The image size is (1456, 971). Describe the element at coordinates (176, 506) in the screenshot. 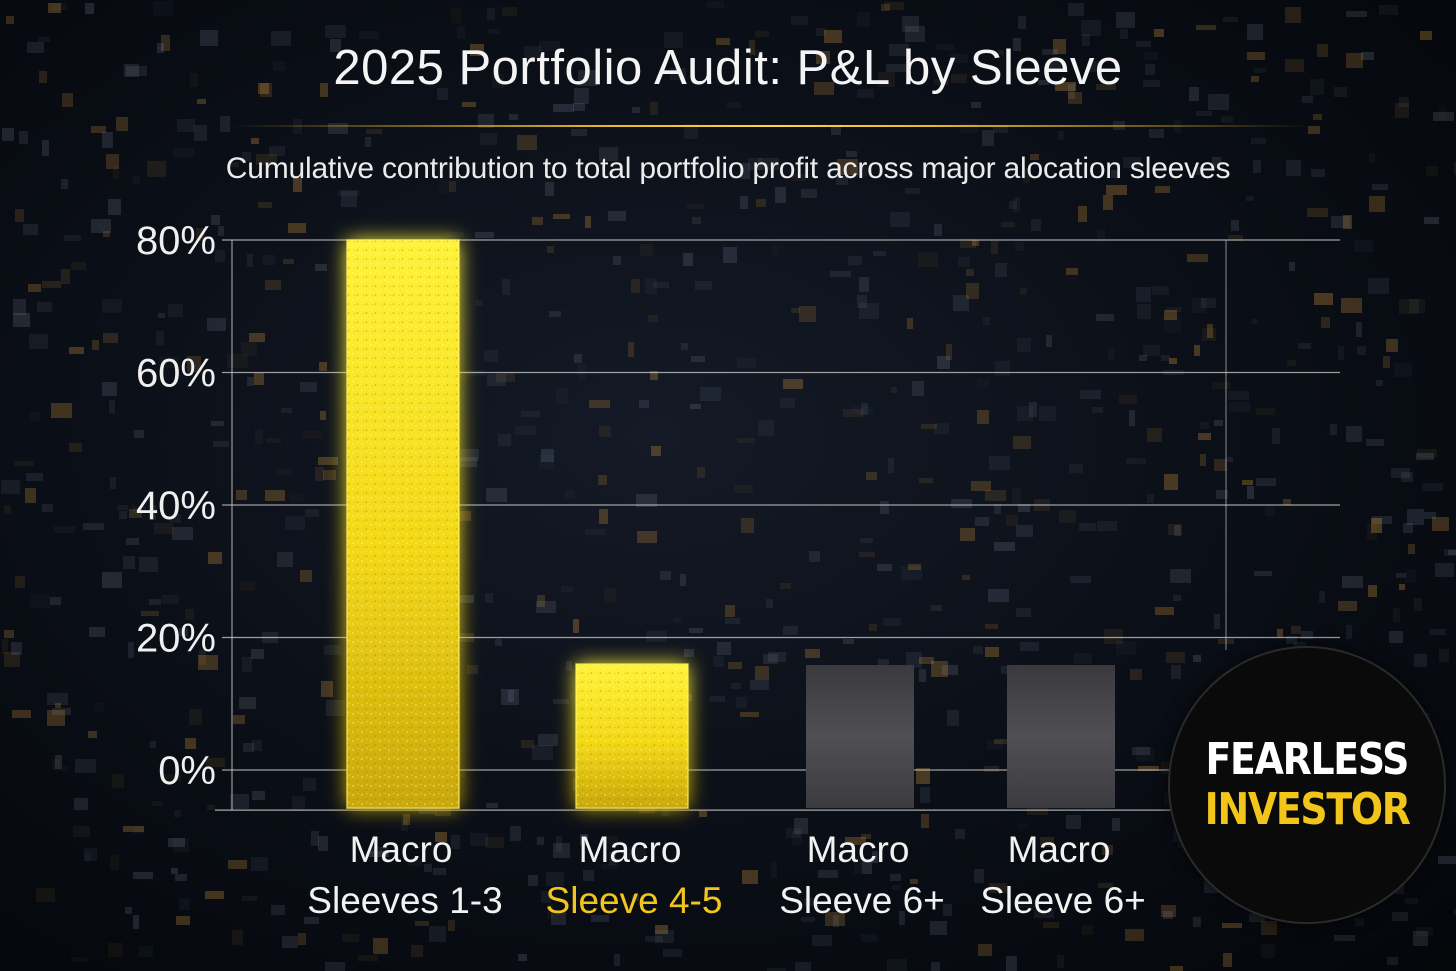

I see `y-axis-ticks: 80% 60% 40% 20% 0%` at that location.